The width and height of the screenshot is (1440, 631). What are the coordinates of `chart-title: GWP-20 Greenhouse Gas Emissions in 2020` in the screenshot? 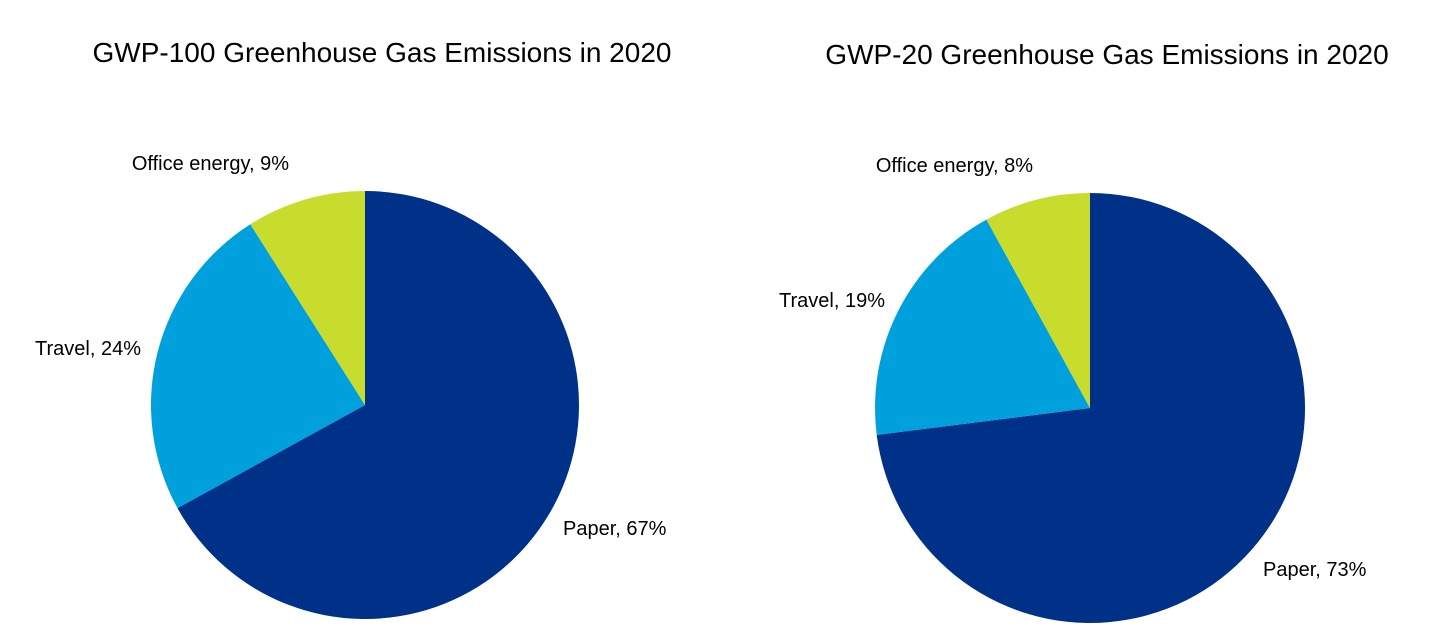 It's located at (1106, 54).